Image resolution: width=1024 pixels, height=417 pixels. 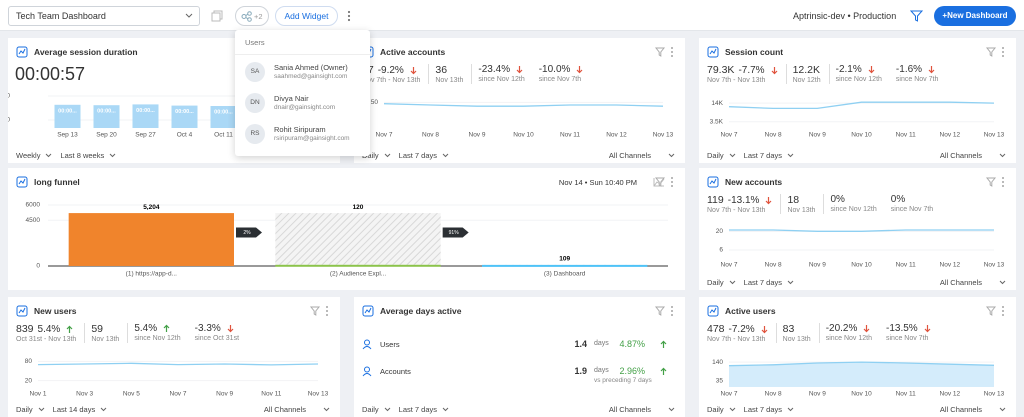 I want to click on widget-title: New users, so click(x=55, y=311).